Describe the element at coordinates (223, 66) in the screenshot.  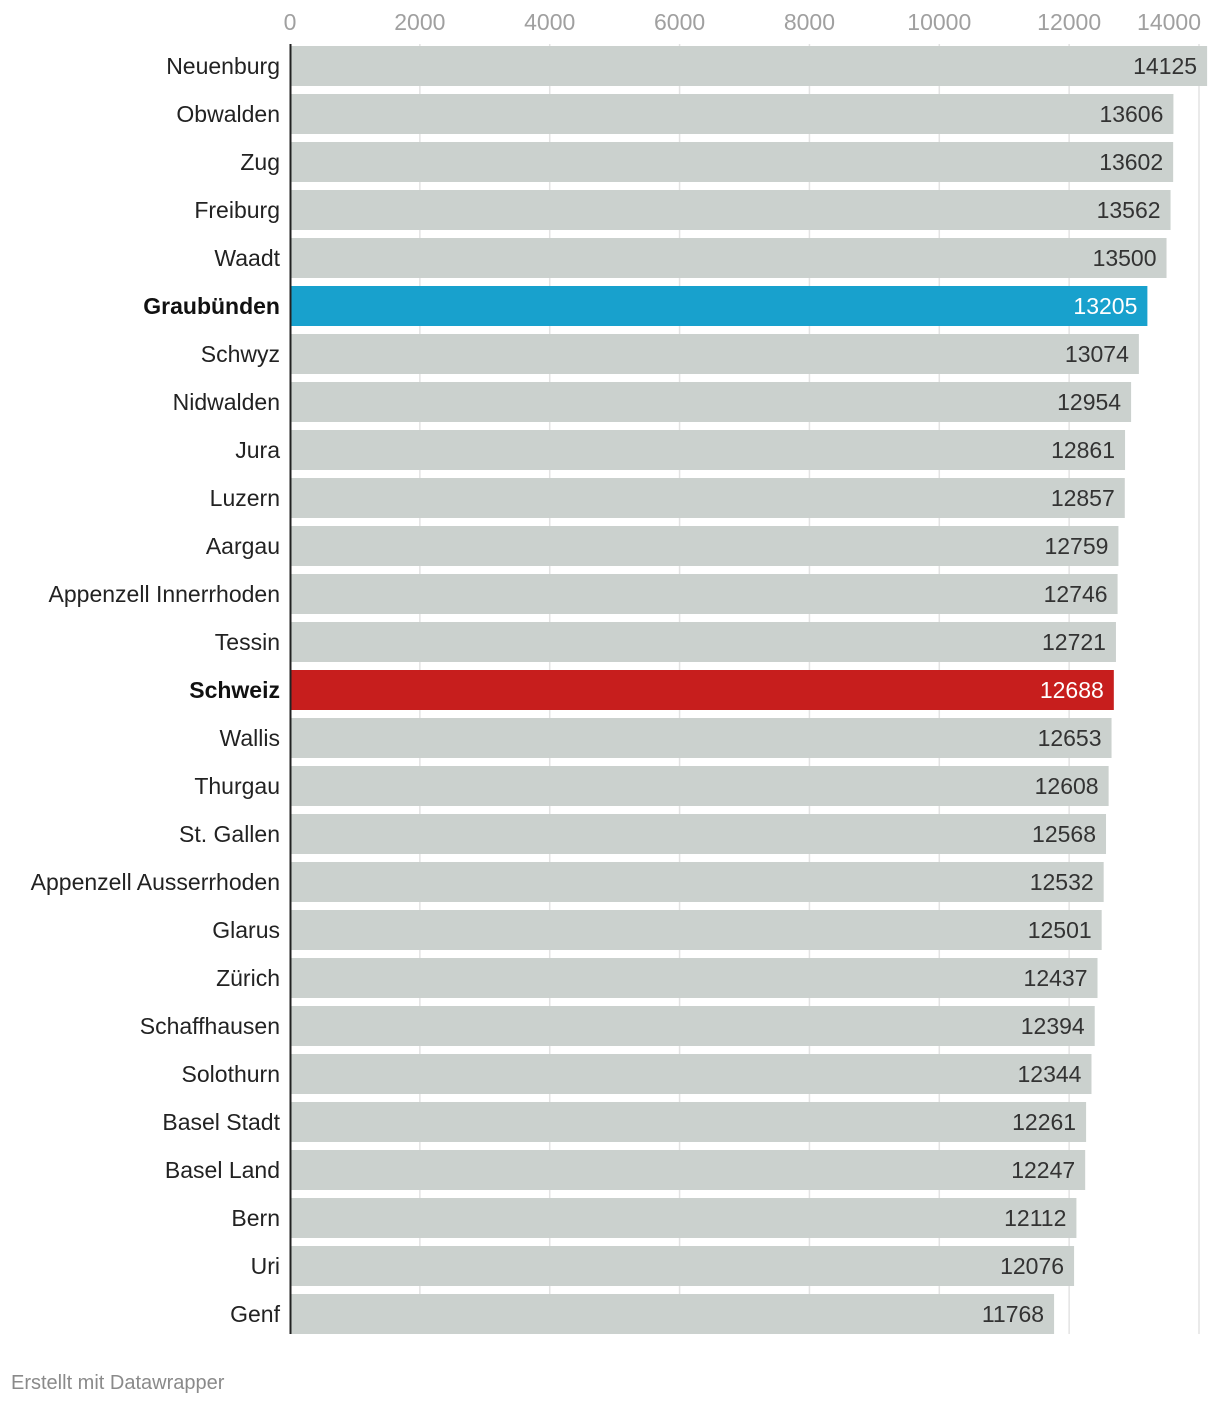
I see `category-label-neuenburg: Neuenburg` at that location.